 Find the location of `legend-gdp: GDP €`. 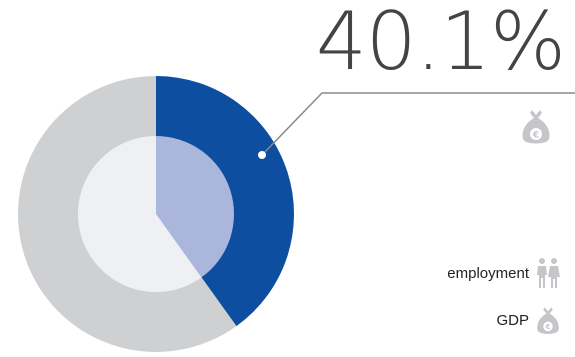

legend-gdp: GDP € is located at coordinates (528, 320).